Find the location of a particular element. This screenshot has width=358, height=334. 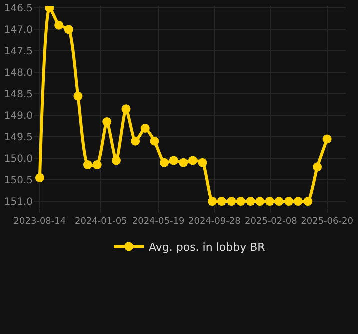

x-tick-label: 2024-01-05 is located at coordinates (101, 221).